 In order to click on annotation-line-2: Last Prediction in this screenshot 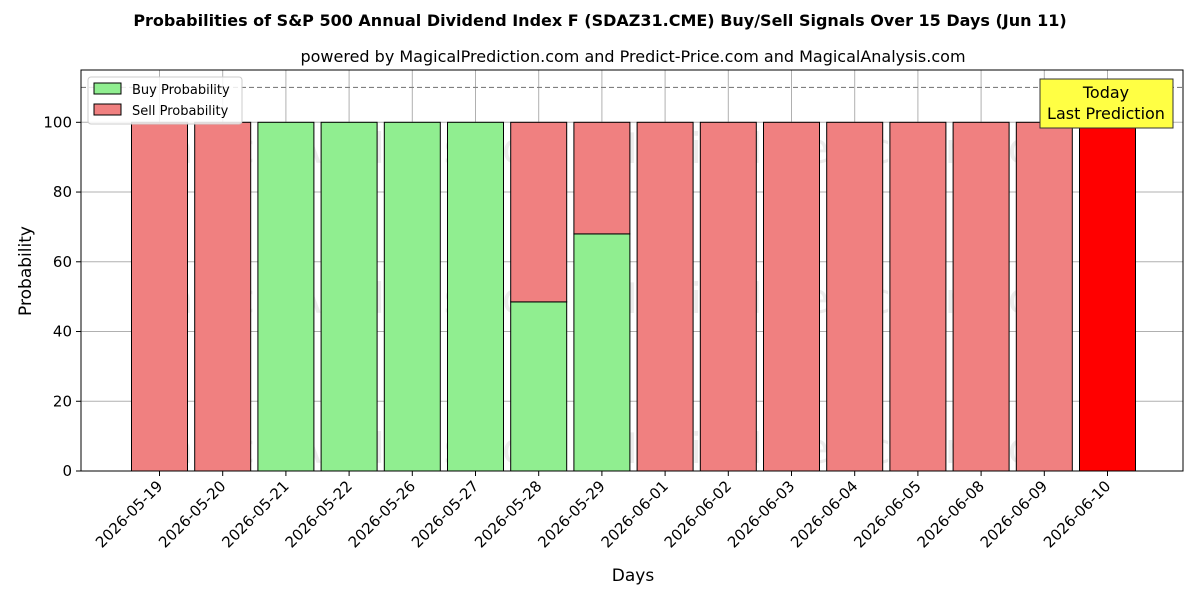, I will do `click(1106, 113)`.